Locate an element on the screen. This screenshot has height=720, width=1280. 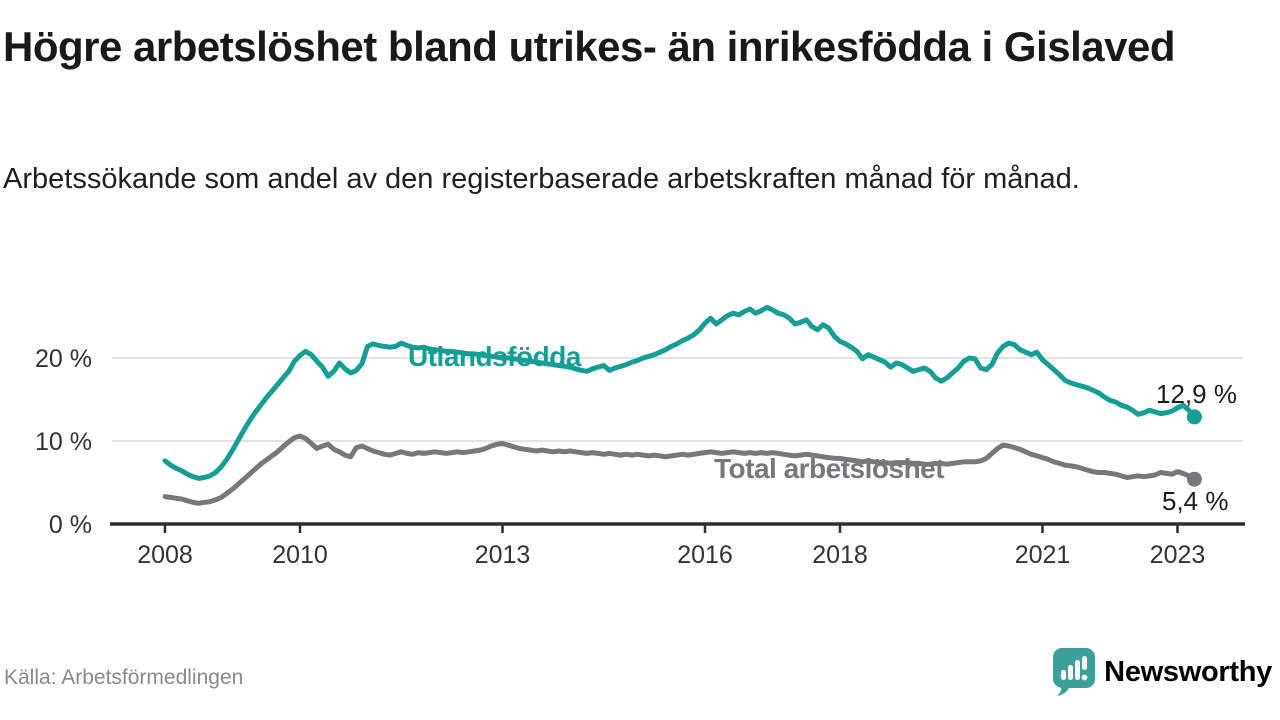
series-label-total-arbetsloshet: Total arbetslöshet is located at coordinates (829, 468).